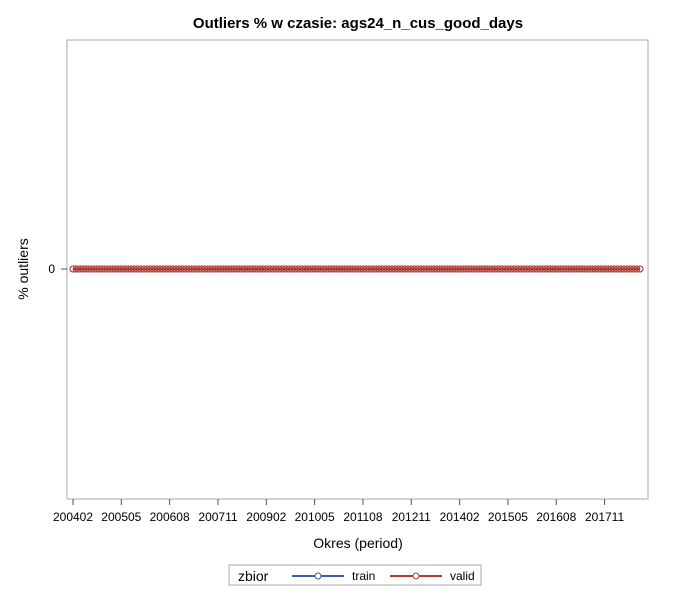  I want to click on x-tick-label: 200608, so click(170, 517).